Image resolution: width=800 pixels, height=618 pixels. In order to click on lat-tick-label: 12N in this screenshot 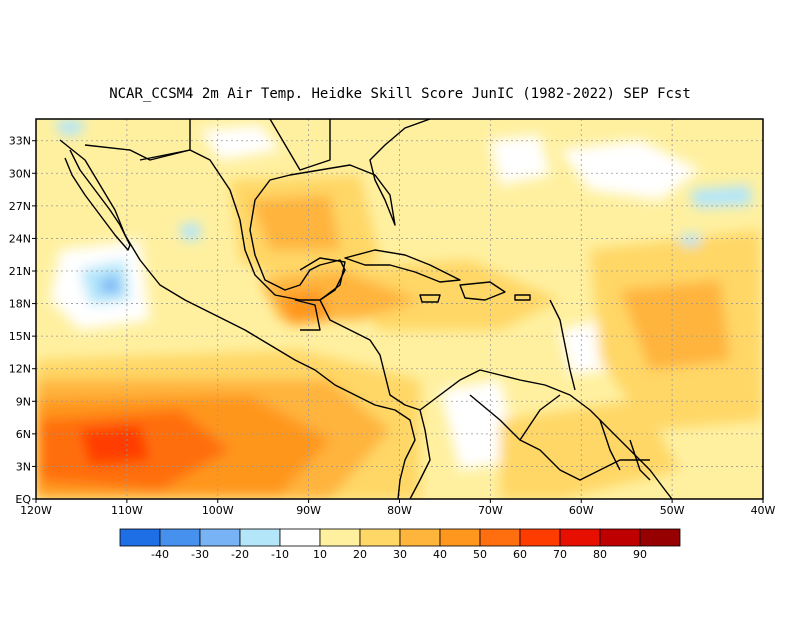, I will do `click(20, 369)`.